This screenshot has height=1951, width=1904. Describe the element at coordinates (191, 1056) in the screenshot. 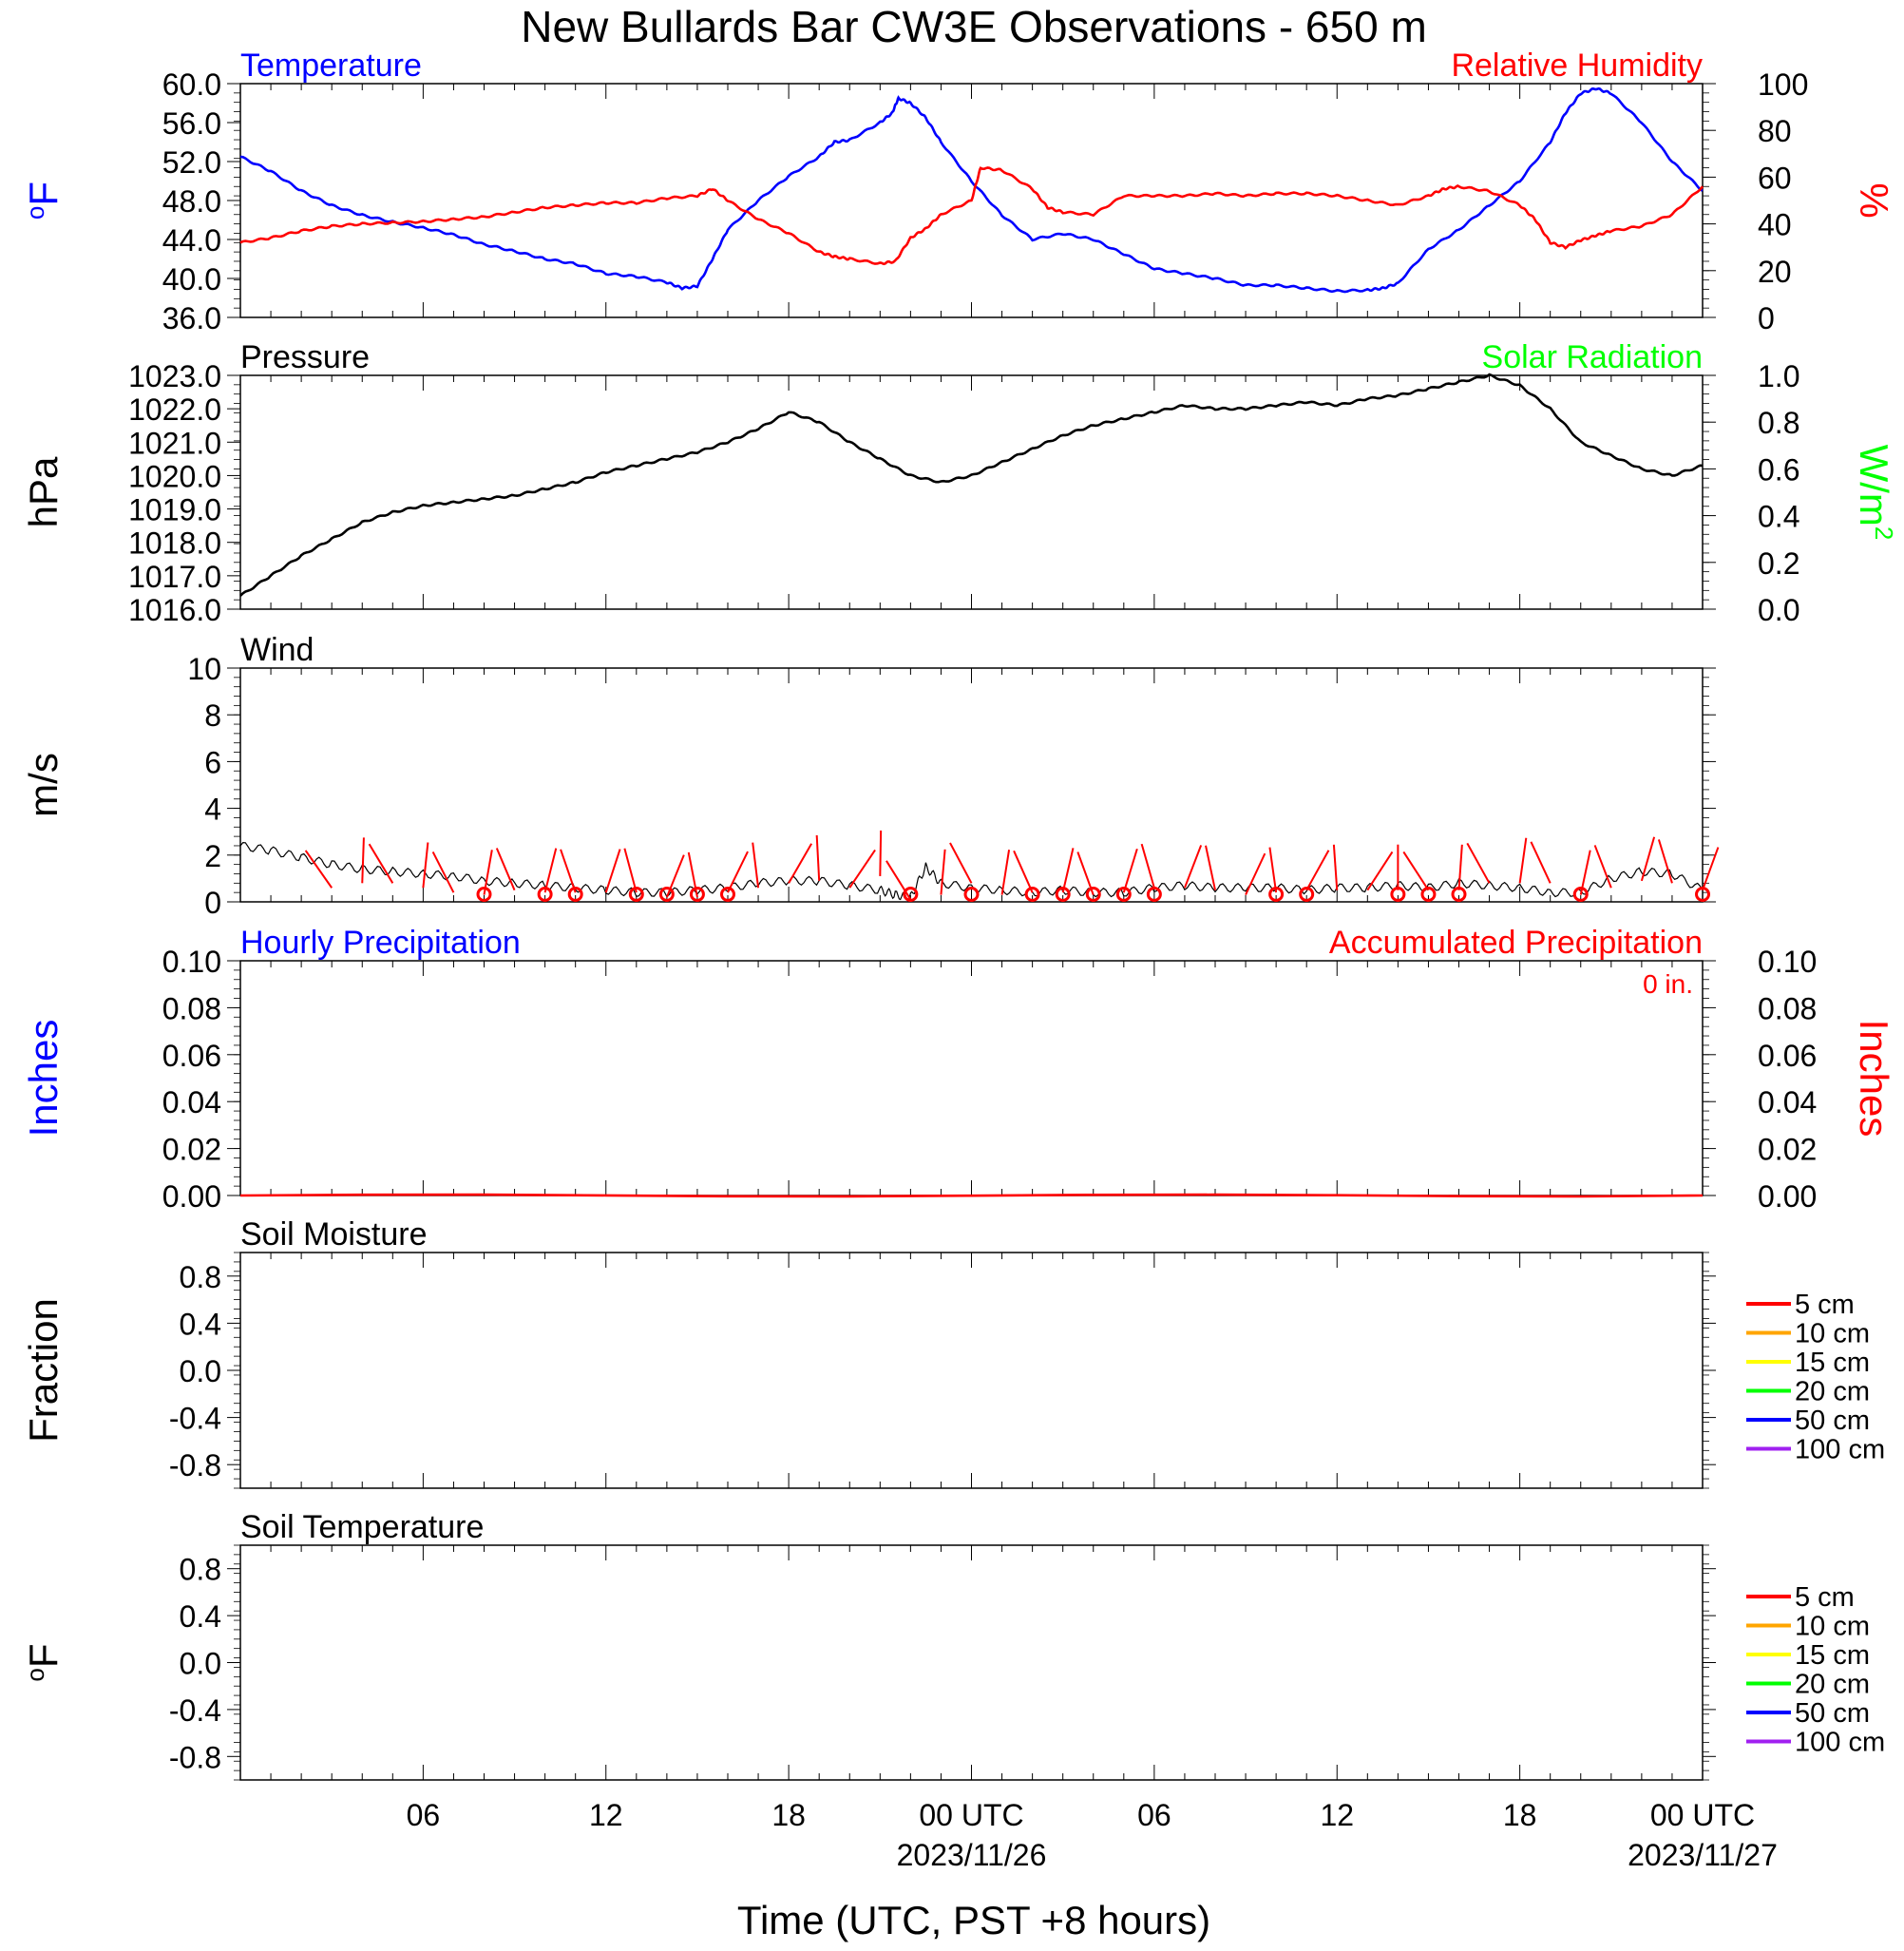

I see `y-tick-label: 0.06` at that location.